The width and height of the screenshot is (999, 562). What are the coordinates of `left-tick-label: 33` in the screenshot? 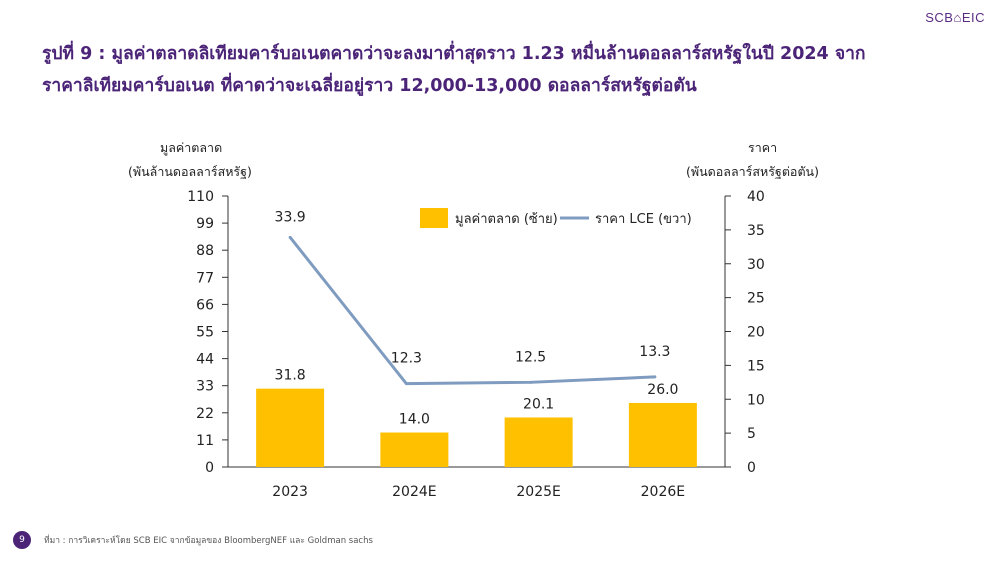 It's located at (205, 387).